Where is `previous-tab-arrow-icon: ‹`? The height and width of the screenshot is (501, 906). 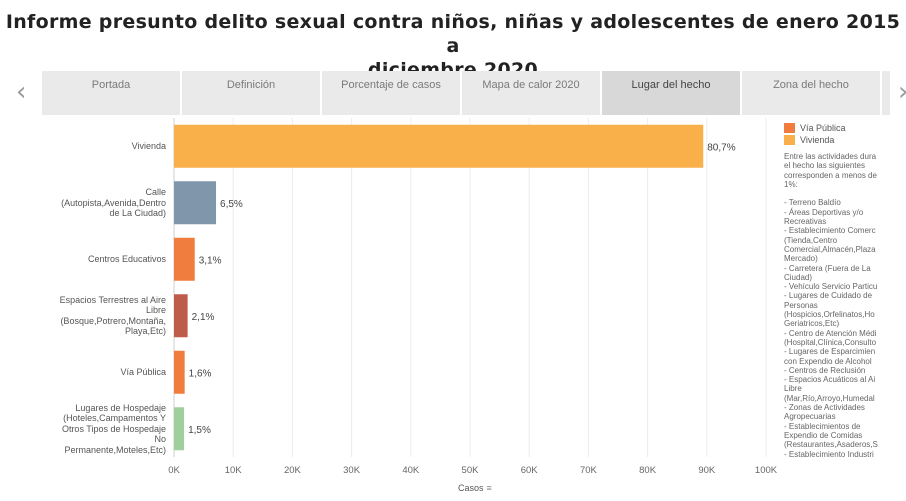
previous-tab-arrow-icon: ‹ is located at coordinates (21, 92).